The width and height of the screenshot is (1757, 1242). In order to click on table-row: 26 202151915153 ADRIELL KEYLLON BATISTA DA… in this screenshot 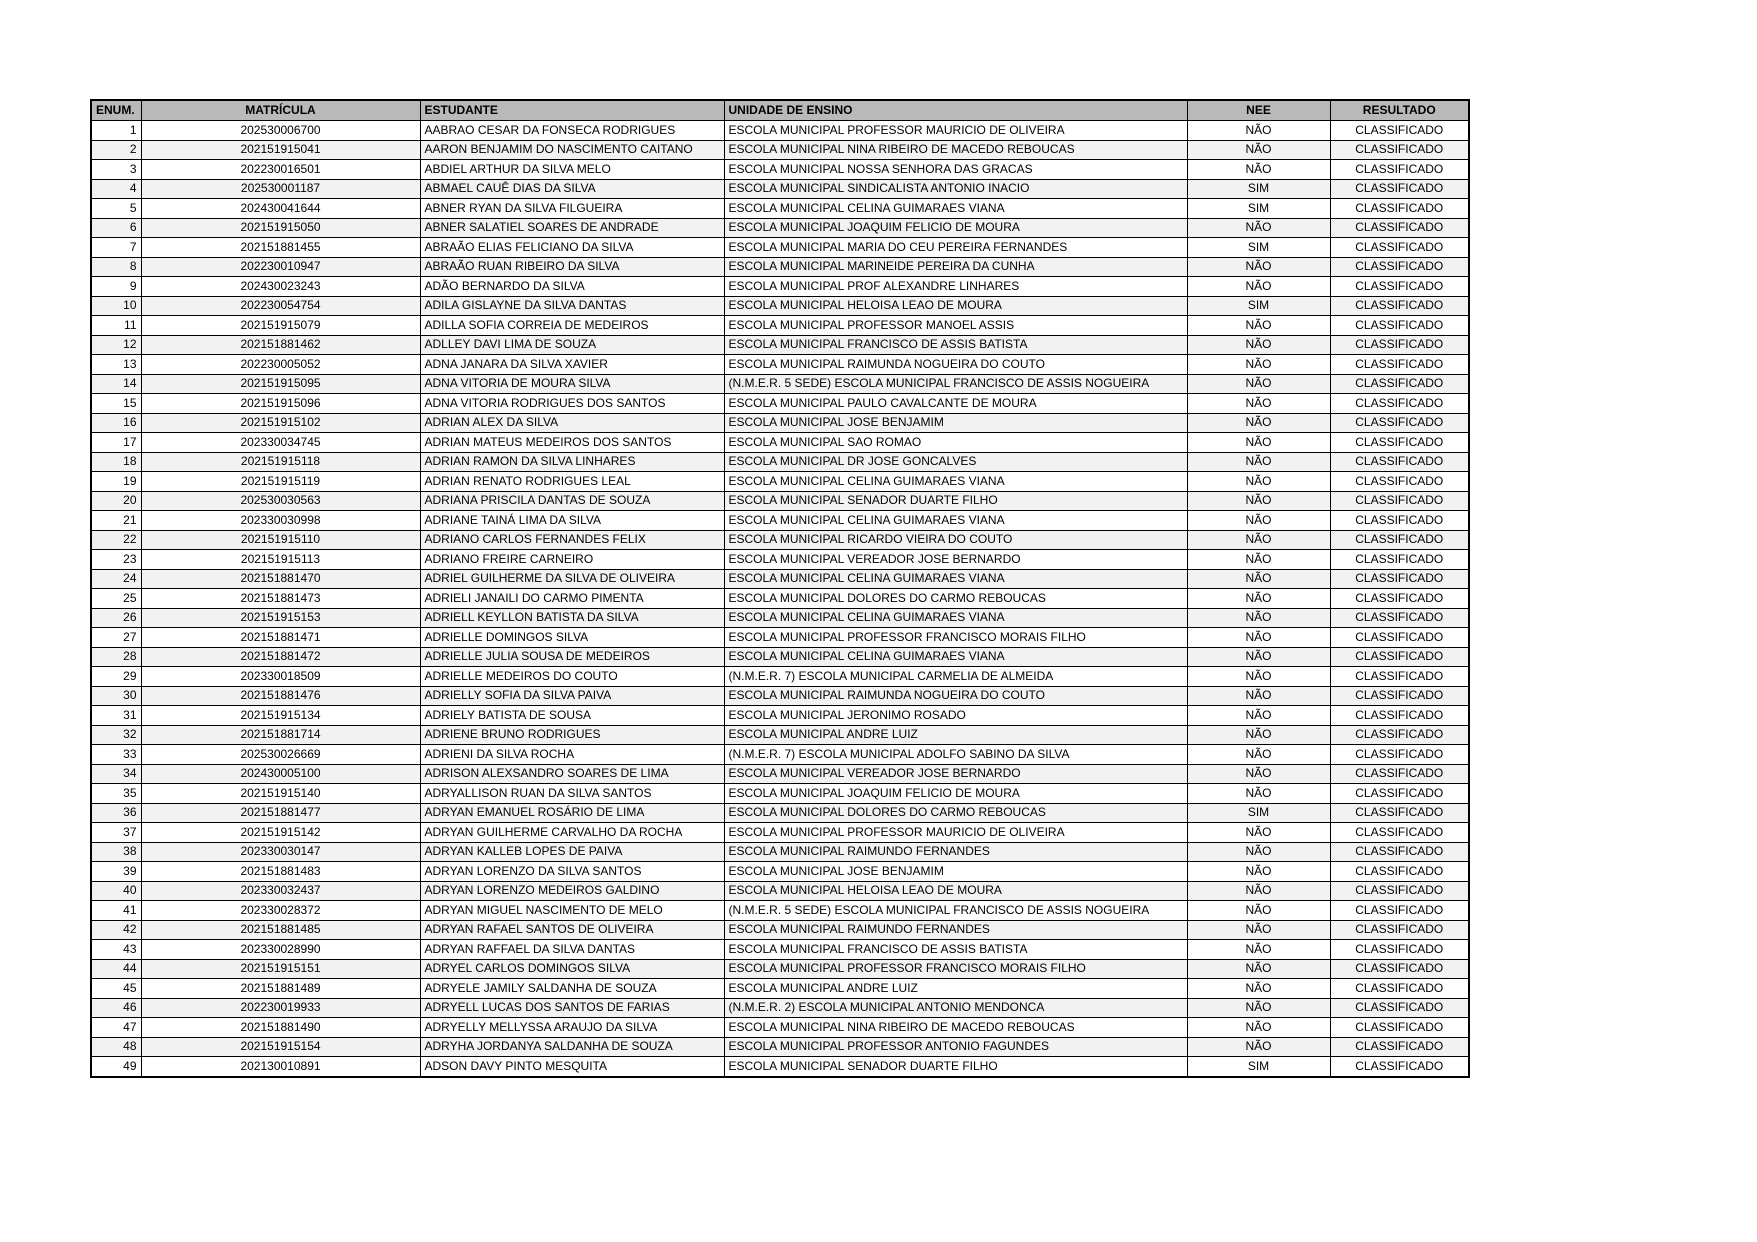, I will do `click(780, 617)`.